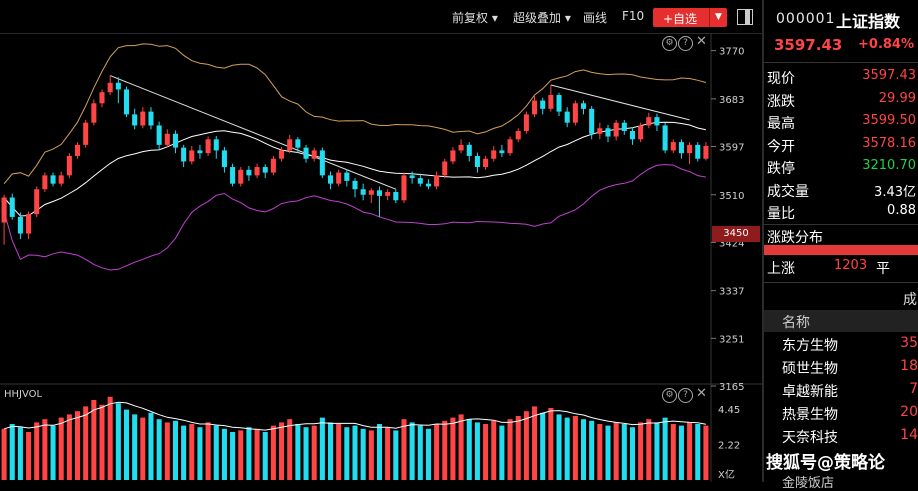  Describe the element at coordinates (841, 367) in the screenshot. I see `list-item: 硕世生物 18` at that location.